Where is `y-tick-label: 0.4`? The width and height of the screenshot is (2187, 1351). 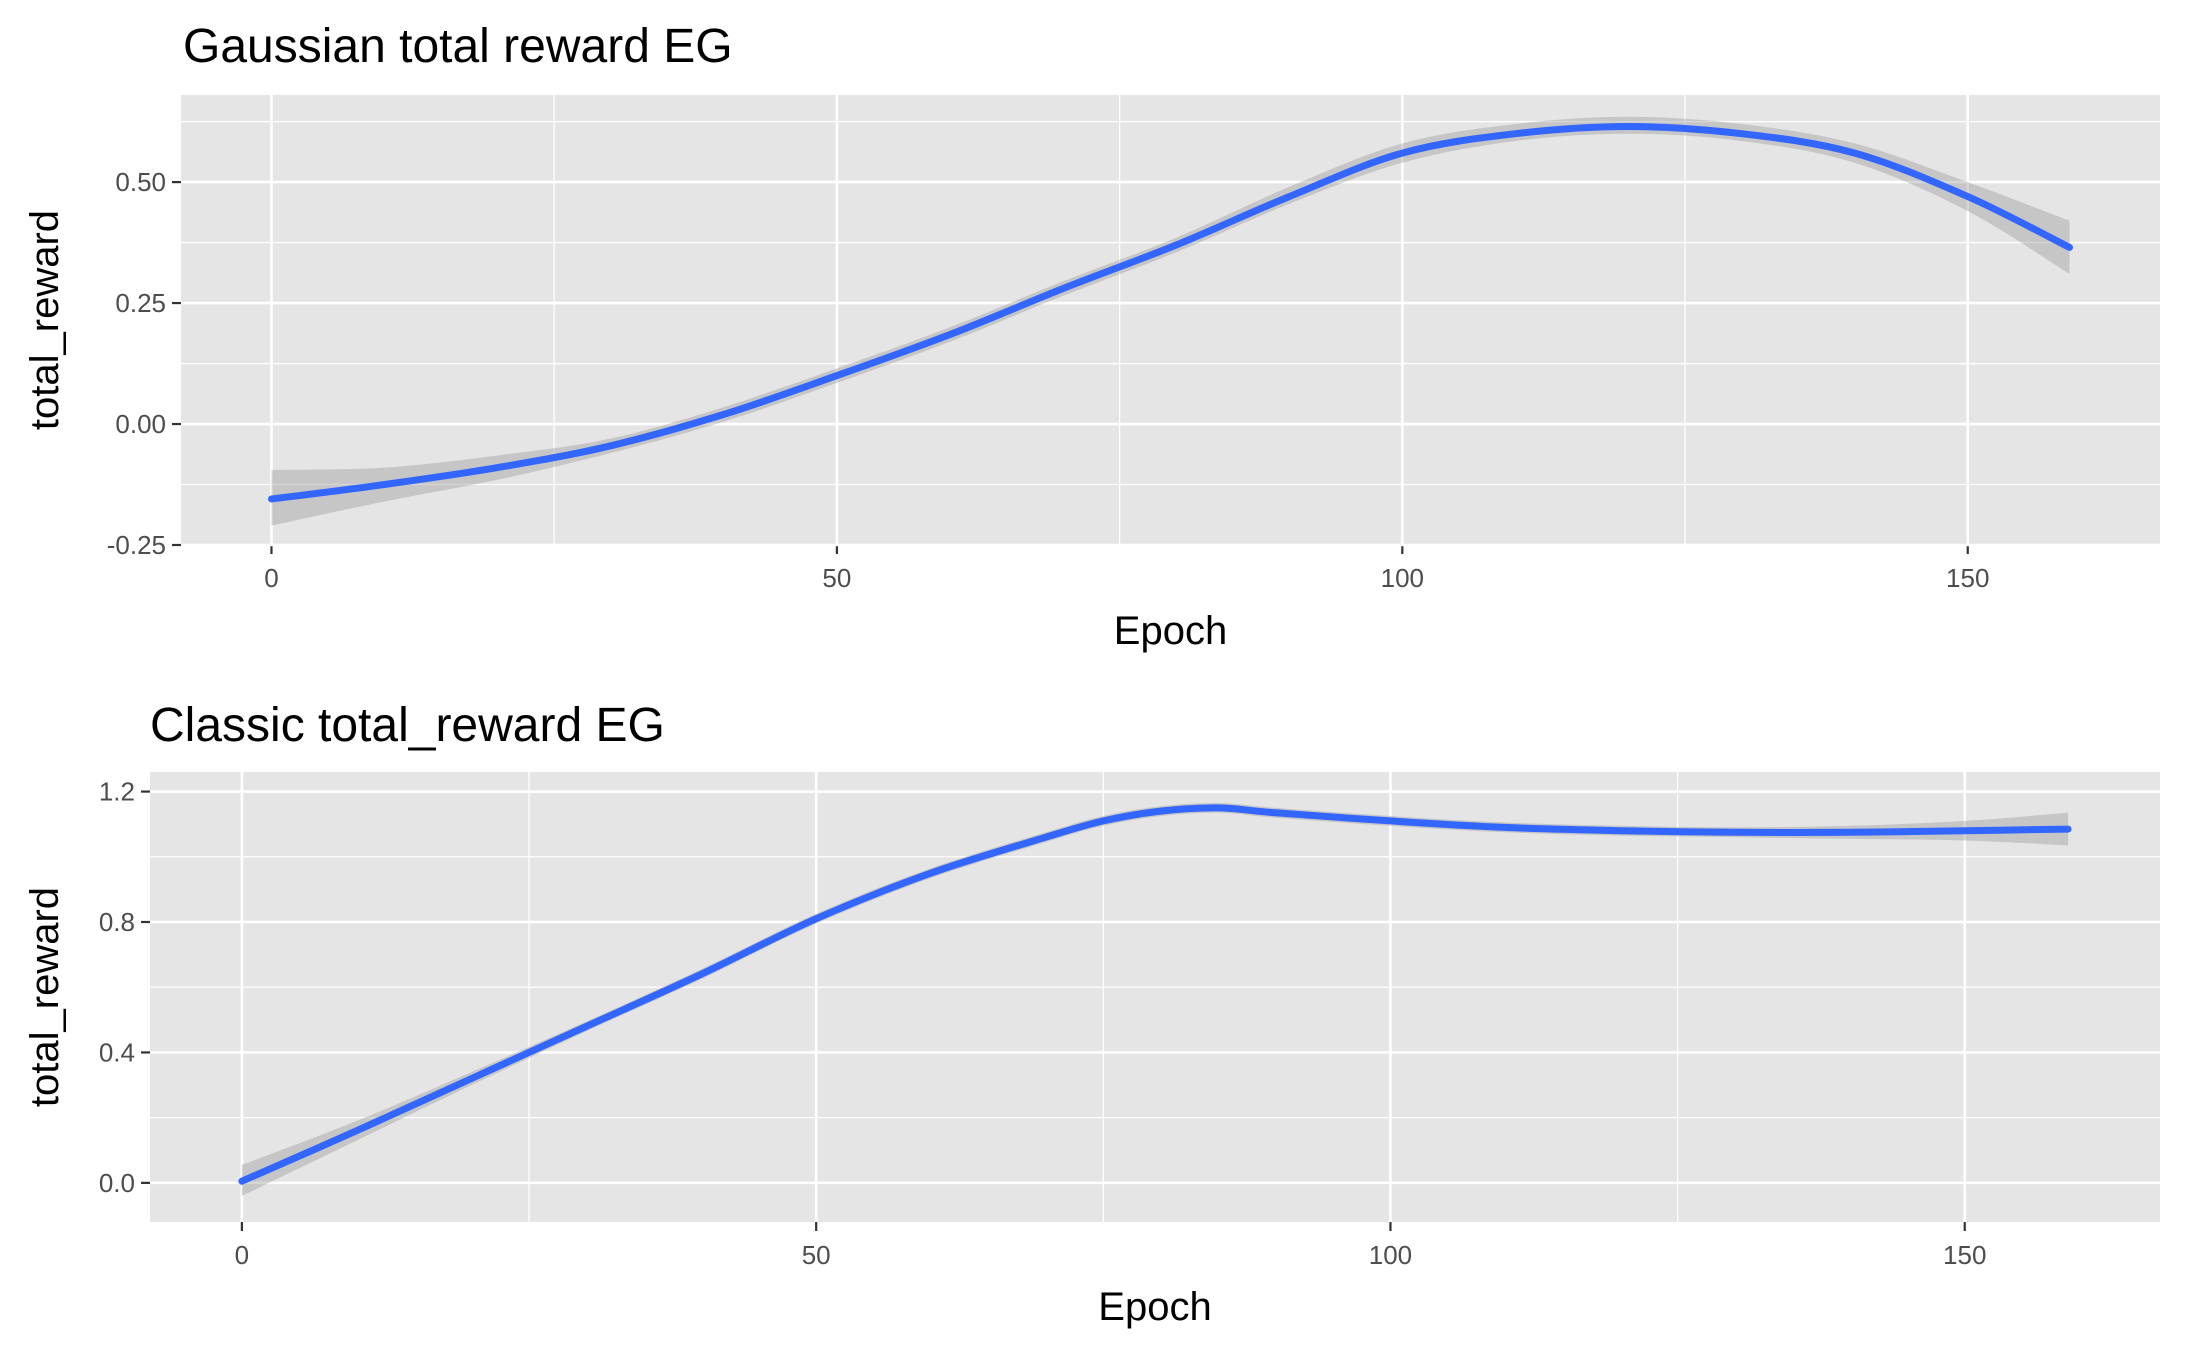 y-tick-label: 0.4 is located at coordinates (117, 1052).